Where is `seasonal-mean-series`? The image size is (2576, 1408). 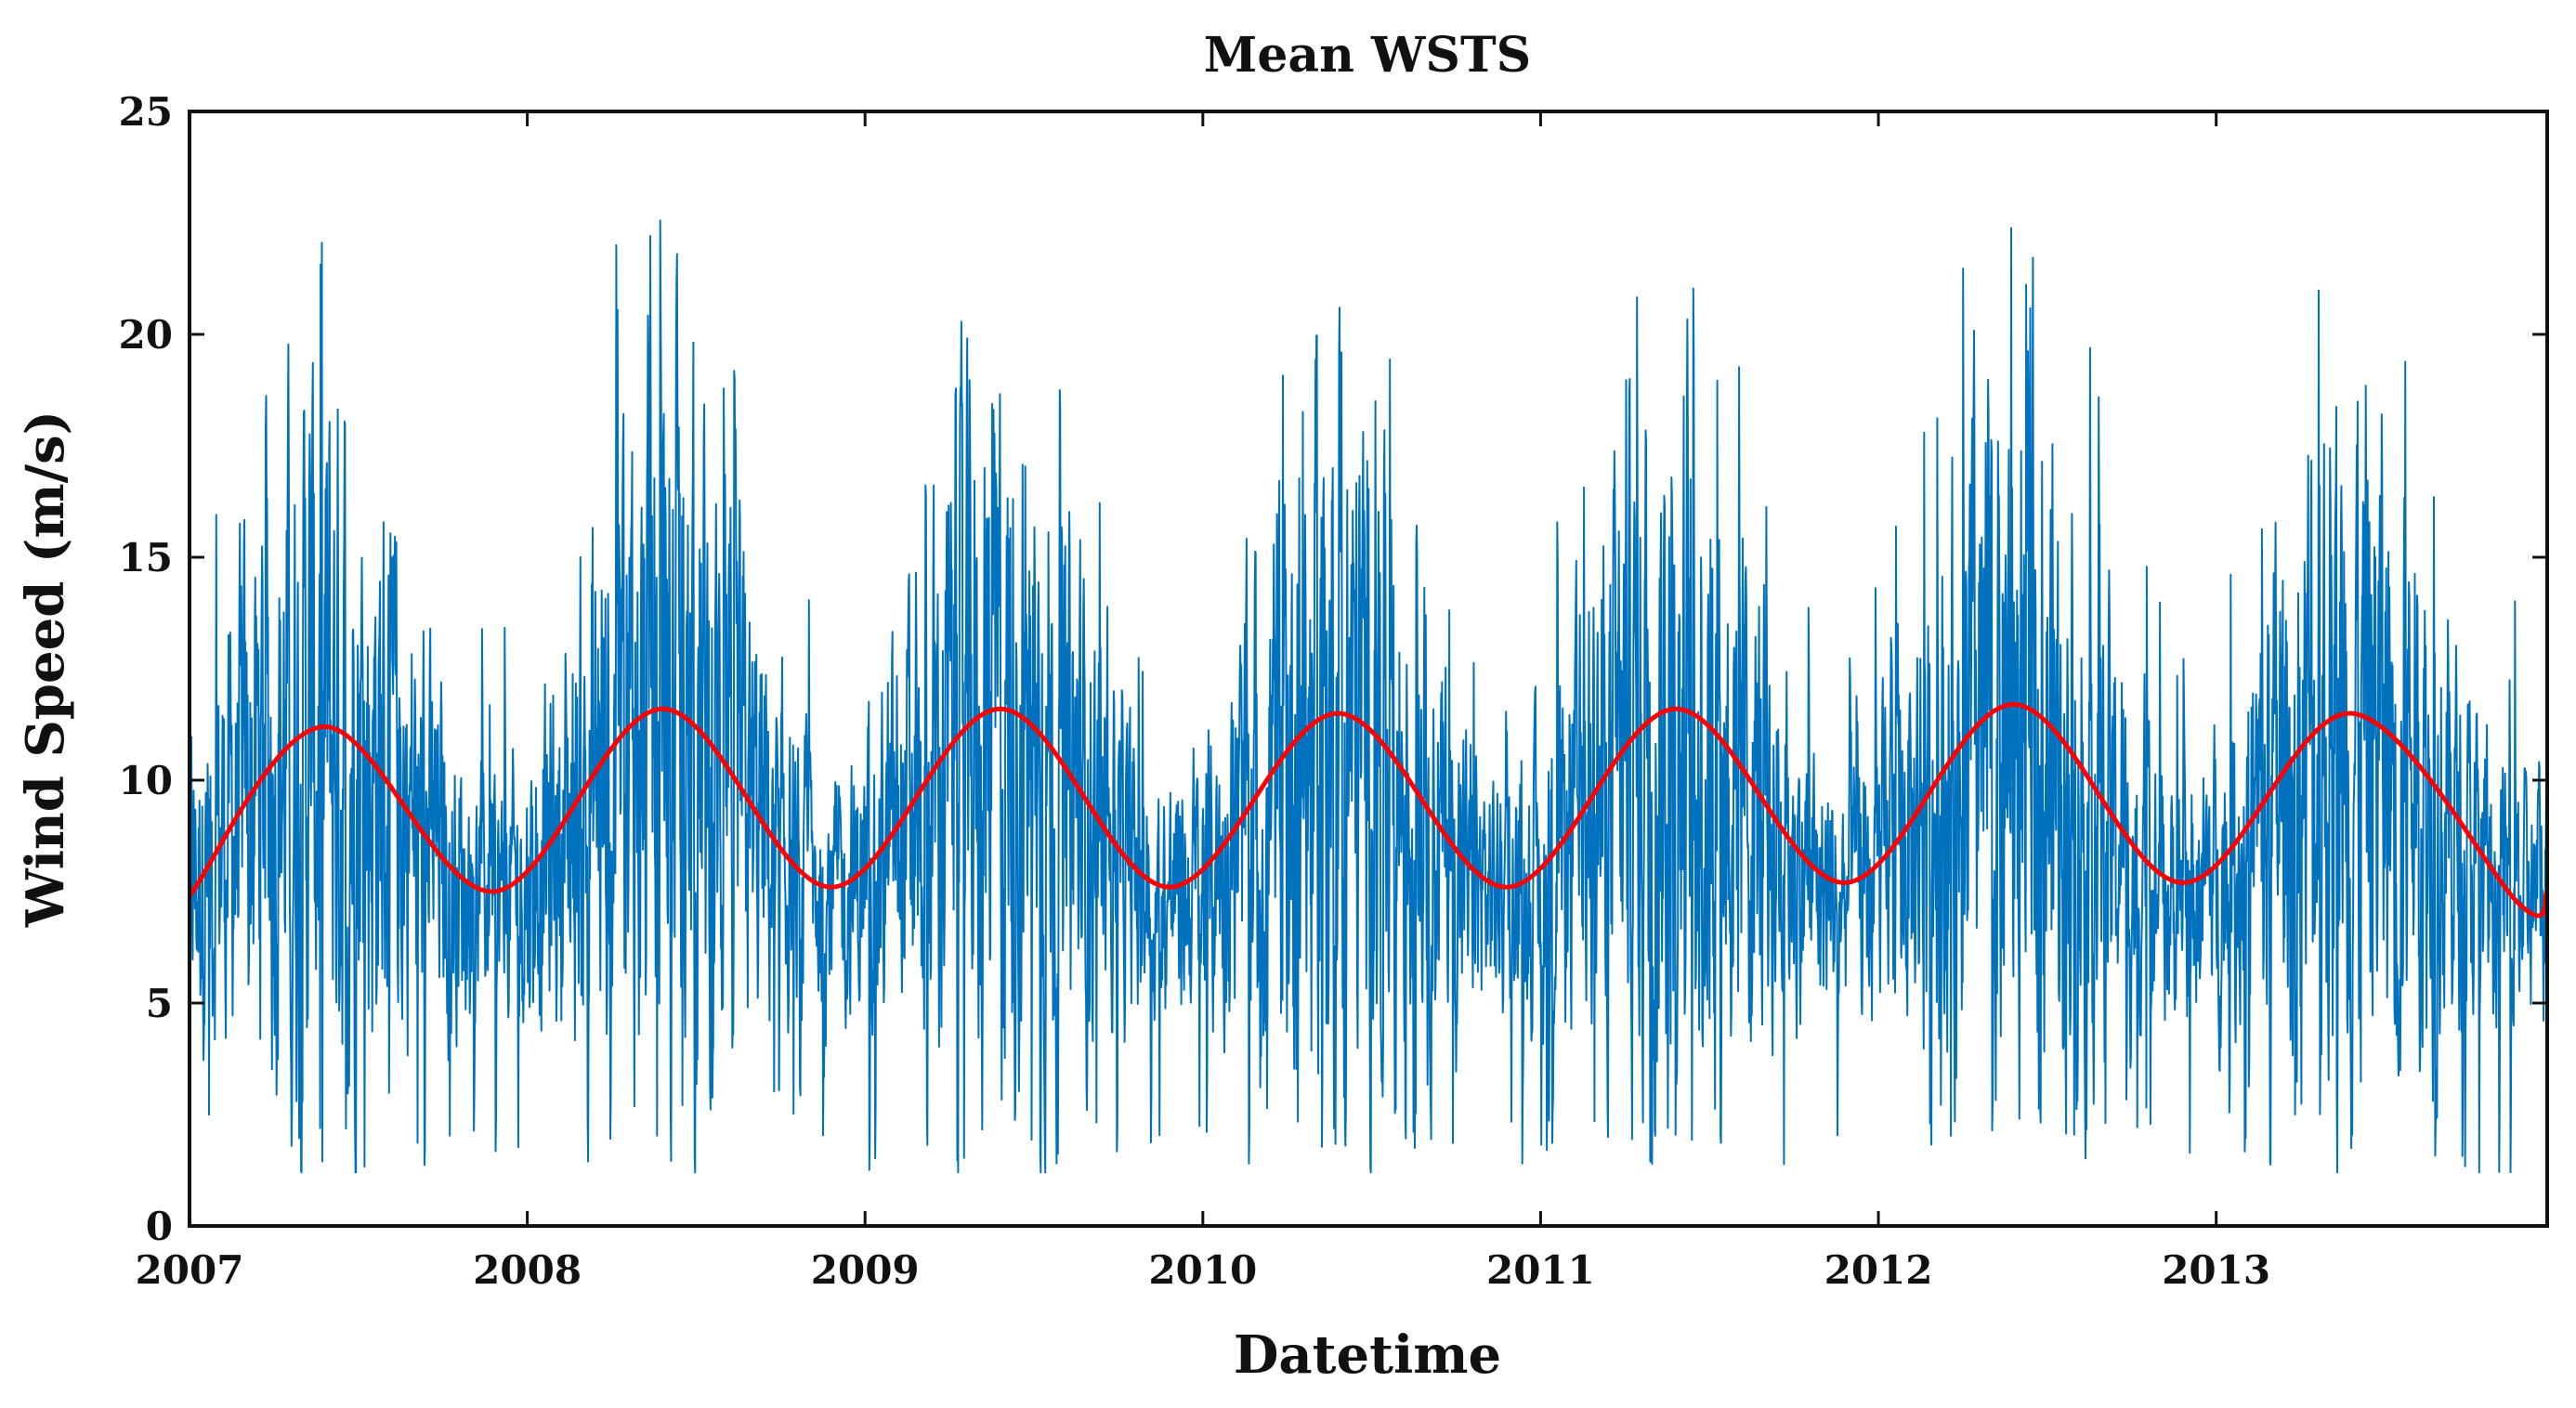 seasonal-mean-series is located at coordinates (1368, 810).